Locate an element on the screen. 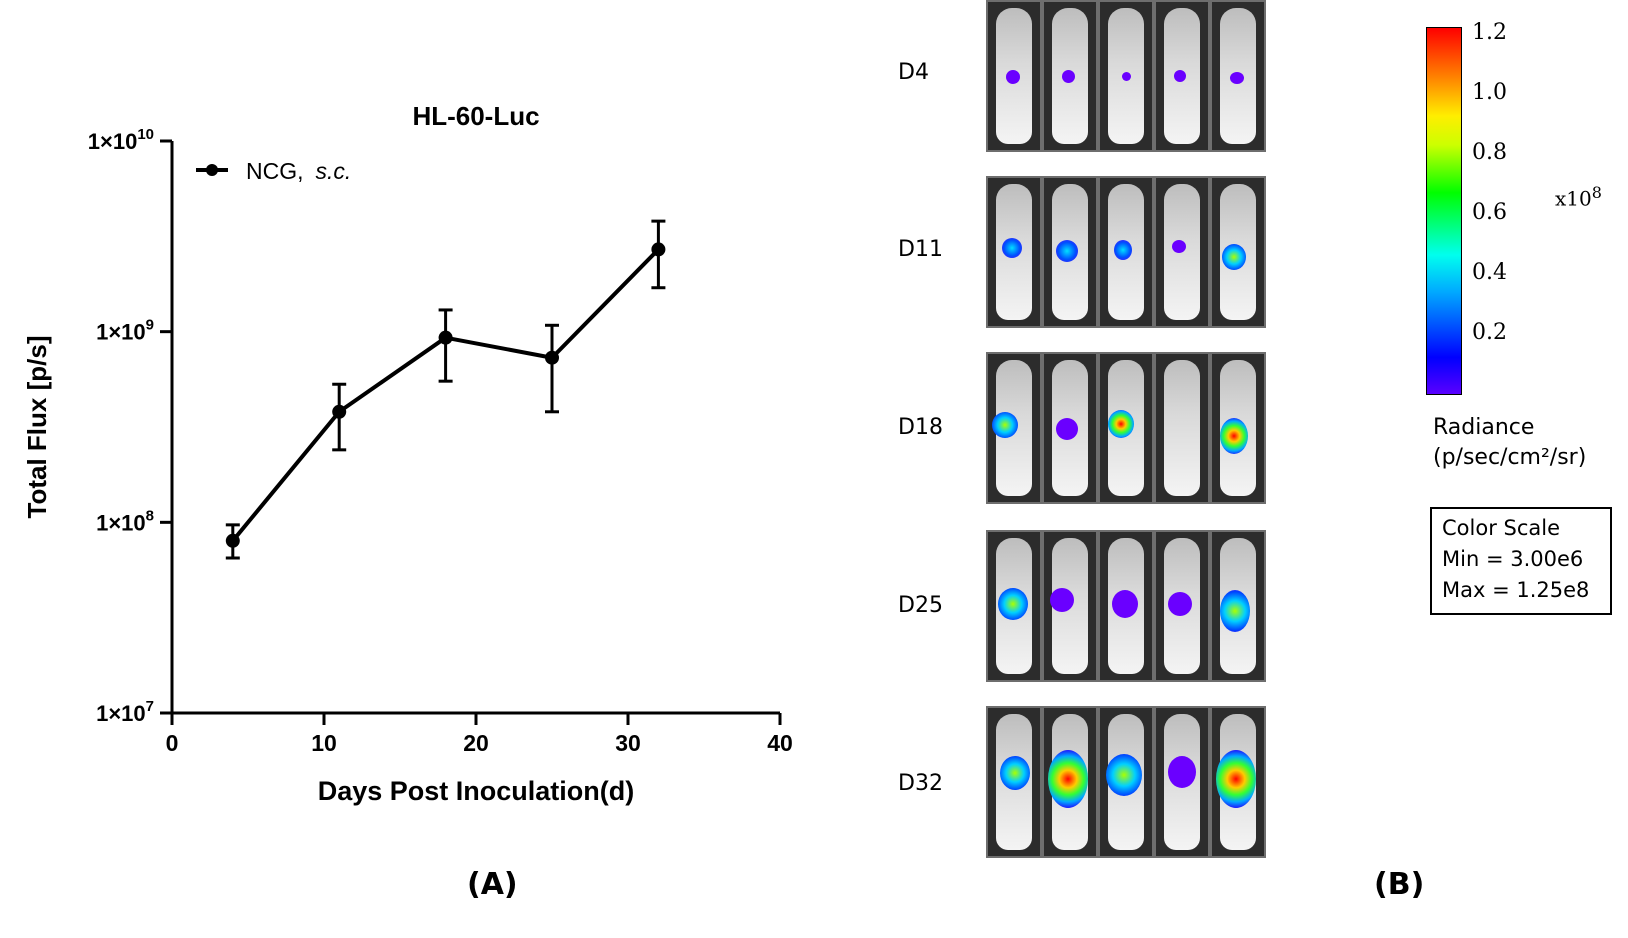 This screenshot has width=1628, height=938. day-label: D32 is located at coordinates (920, 783).